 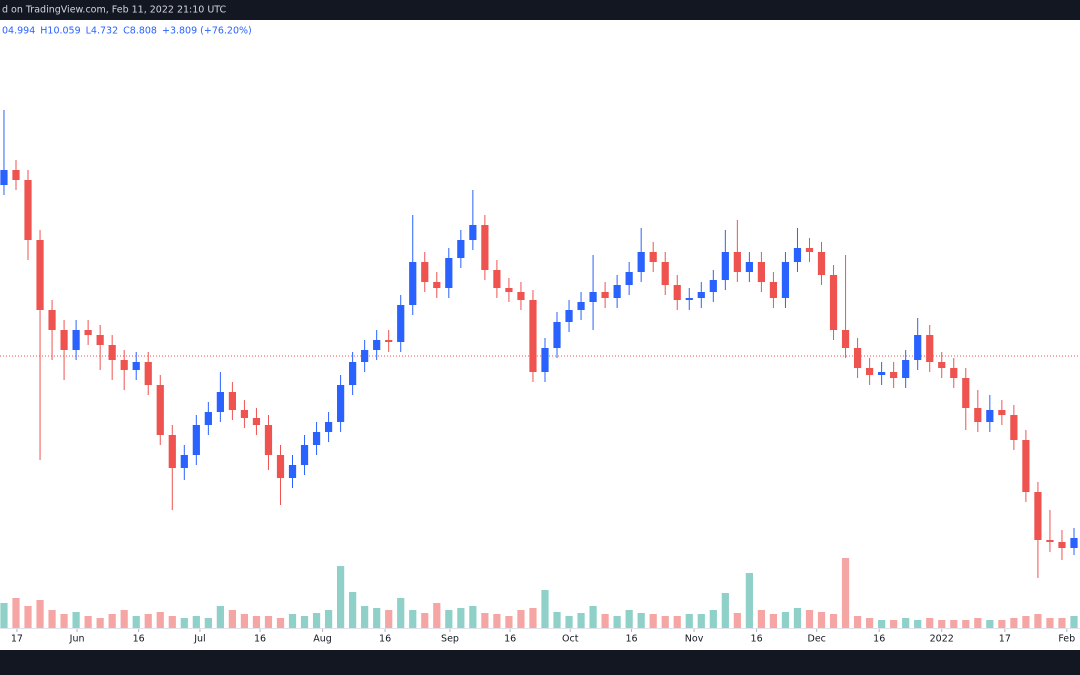 I want to click on x-tick-label: Jun, so click(x=77, y=639).